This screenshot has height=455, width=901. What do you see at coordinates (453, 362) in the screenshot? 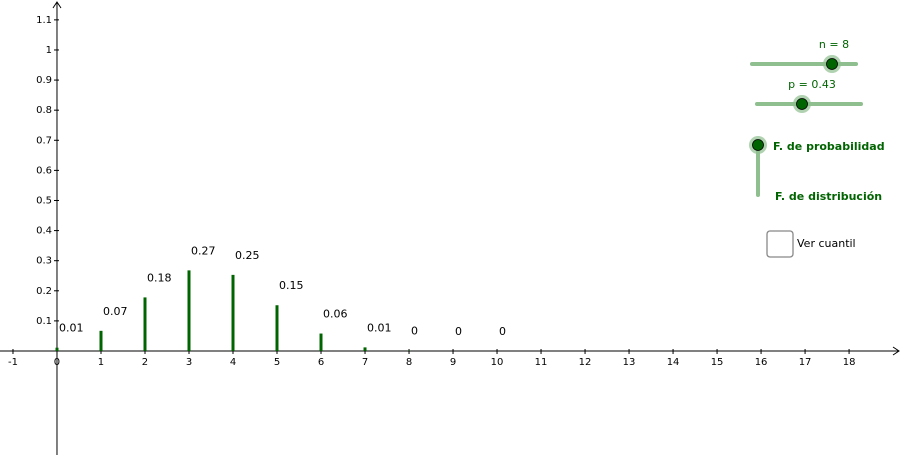
I see `x-tick-label: 9` at bounding box center [453, 362].